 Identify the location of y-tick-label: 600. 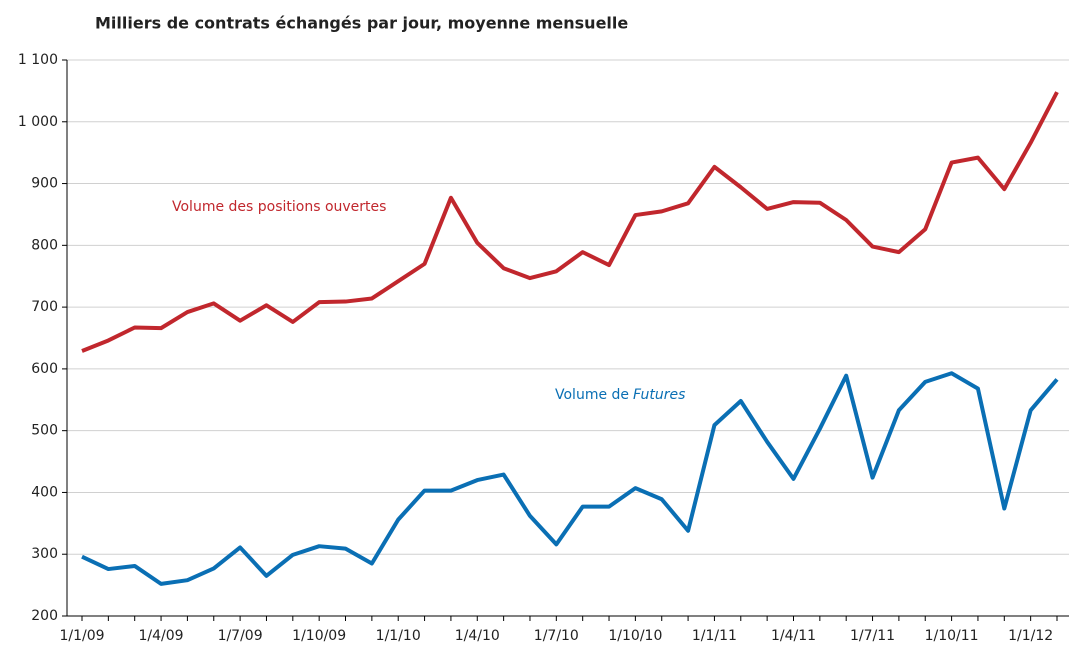
(44, 369).